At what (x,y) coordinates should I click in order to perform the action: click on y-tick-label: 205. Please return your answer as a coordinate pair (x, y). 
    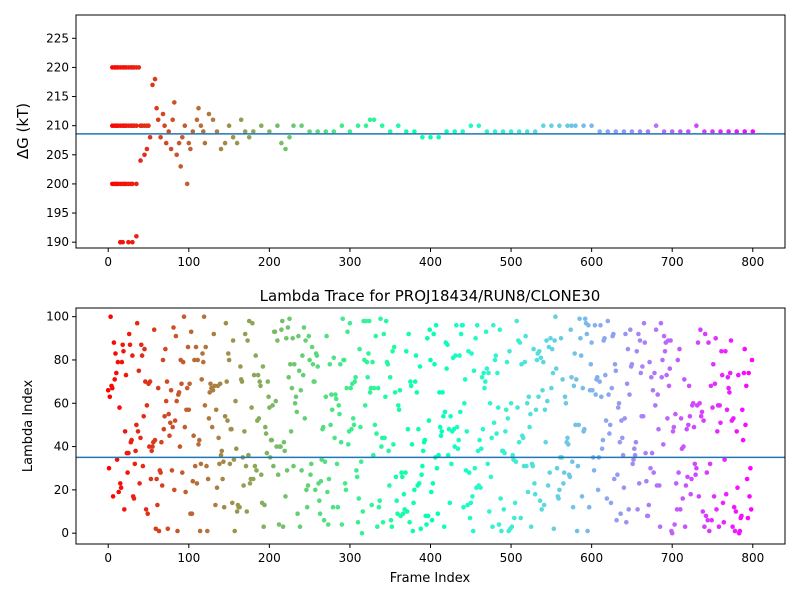
    Looking at the image, I should click on (57, 155).